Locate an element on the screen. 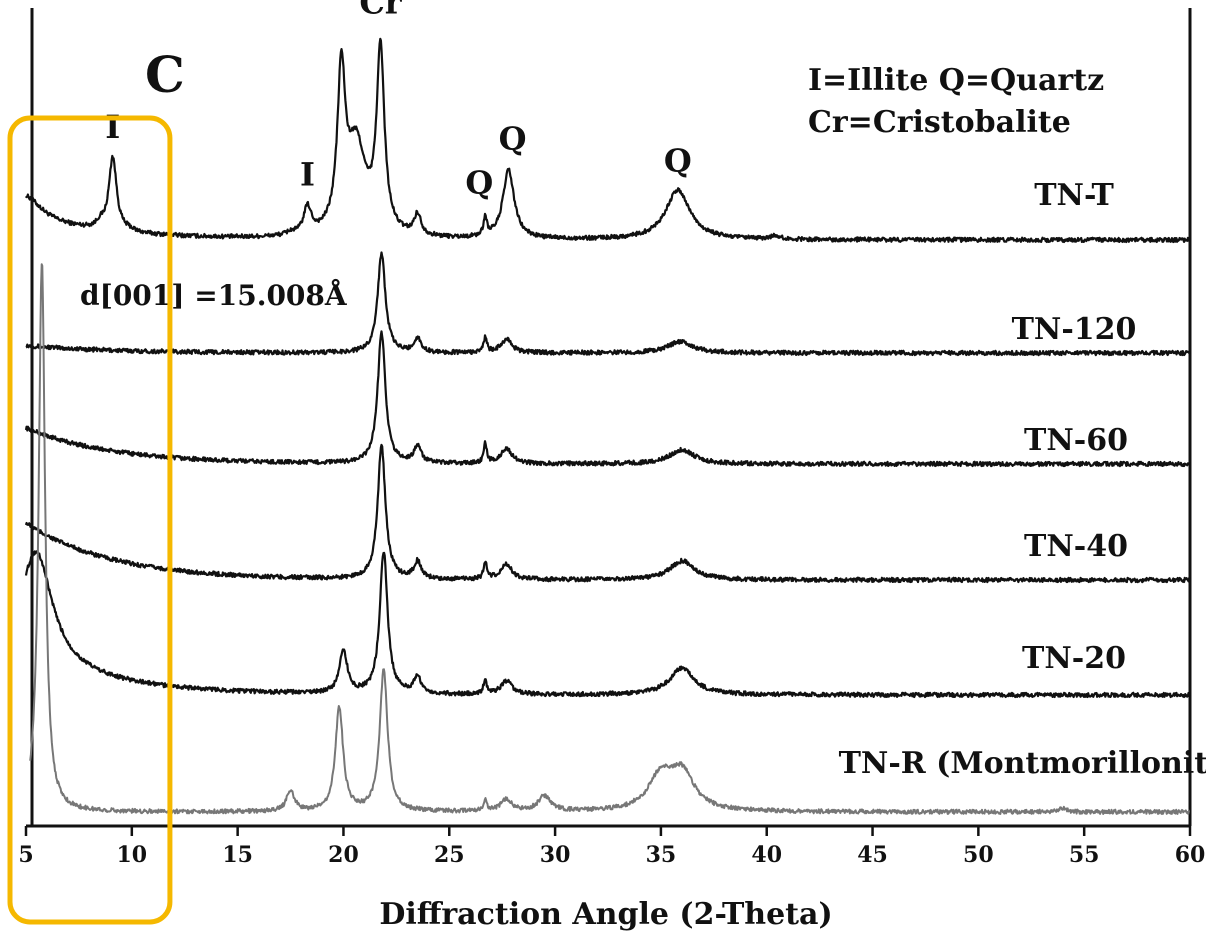 The height and width of the screenshot is (932, 1206). x-tick-label: 30 is located at coordinates (555, 855).